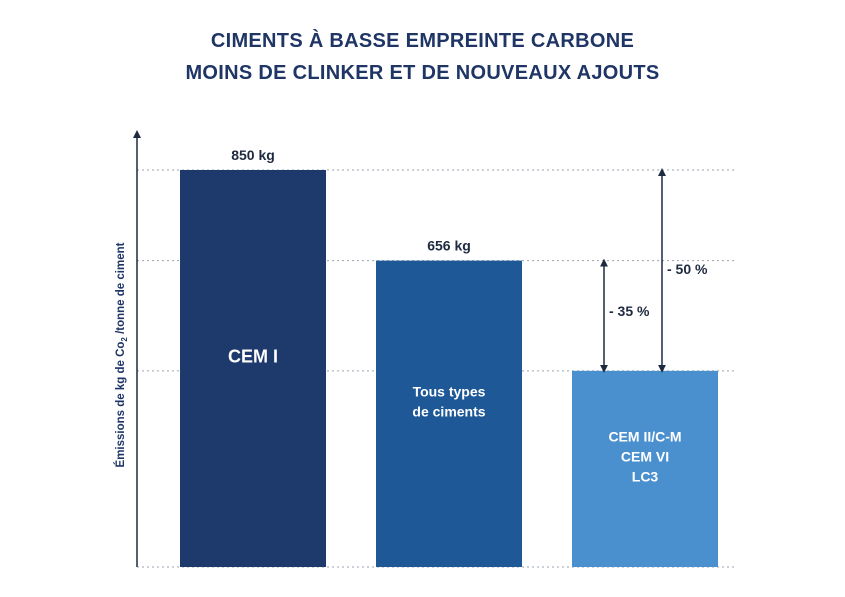  Describe the element at coordinates (629, 311) in the screenshot. I see `reduction-label: - 35 %` at that location.